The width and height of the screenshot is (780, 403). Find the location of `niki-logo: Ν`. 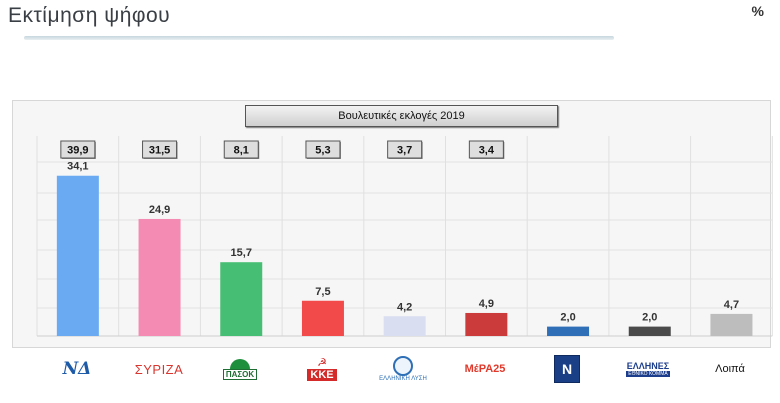

niki-logo: Ν is located at coordinates (567, 369).